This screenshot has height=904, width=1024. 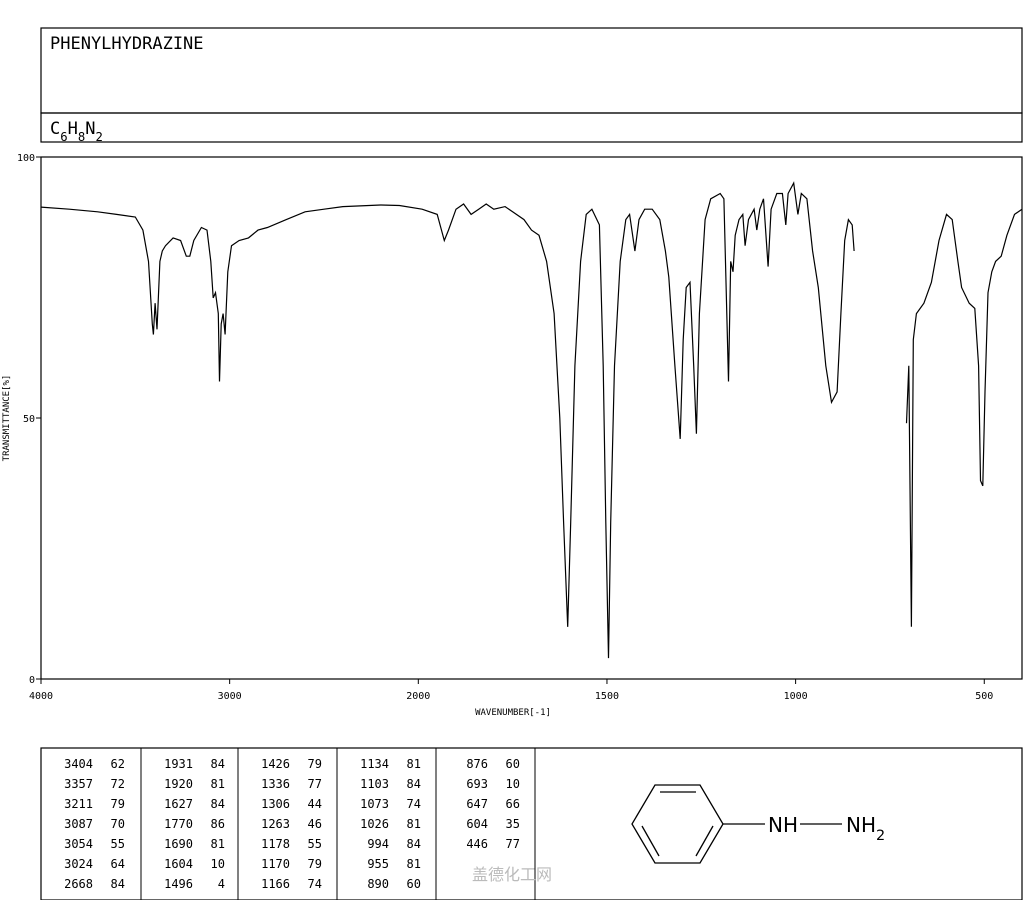 What do you see at coordinates (531, 127) in the screenshot?
I see `formula-box` at bounding box center [531, 127].